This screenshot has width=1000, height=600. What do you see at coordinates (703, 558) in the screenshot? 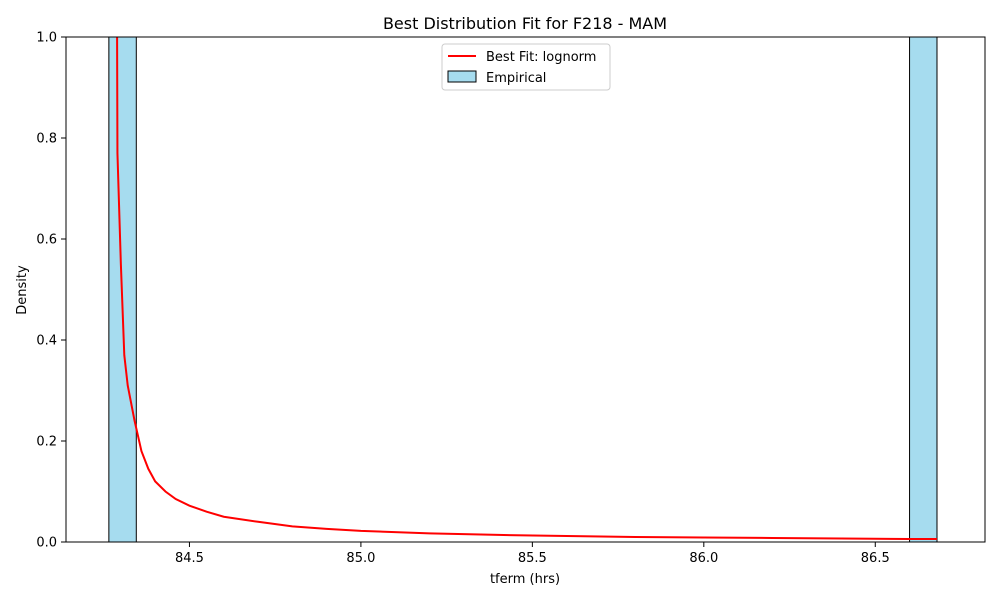
I see `x-tick-label: 86.0` at bounding box center [703, 558].